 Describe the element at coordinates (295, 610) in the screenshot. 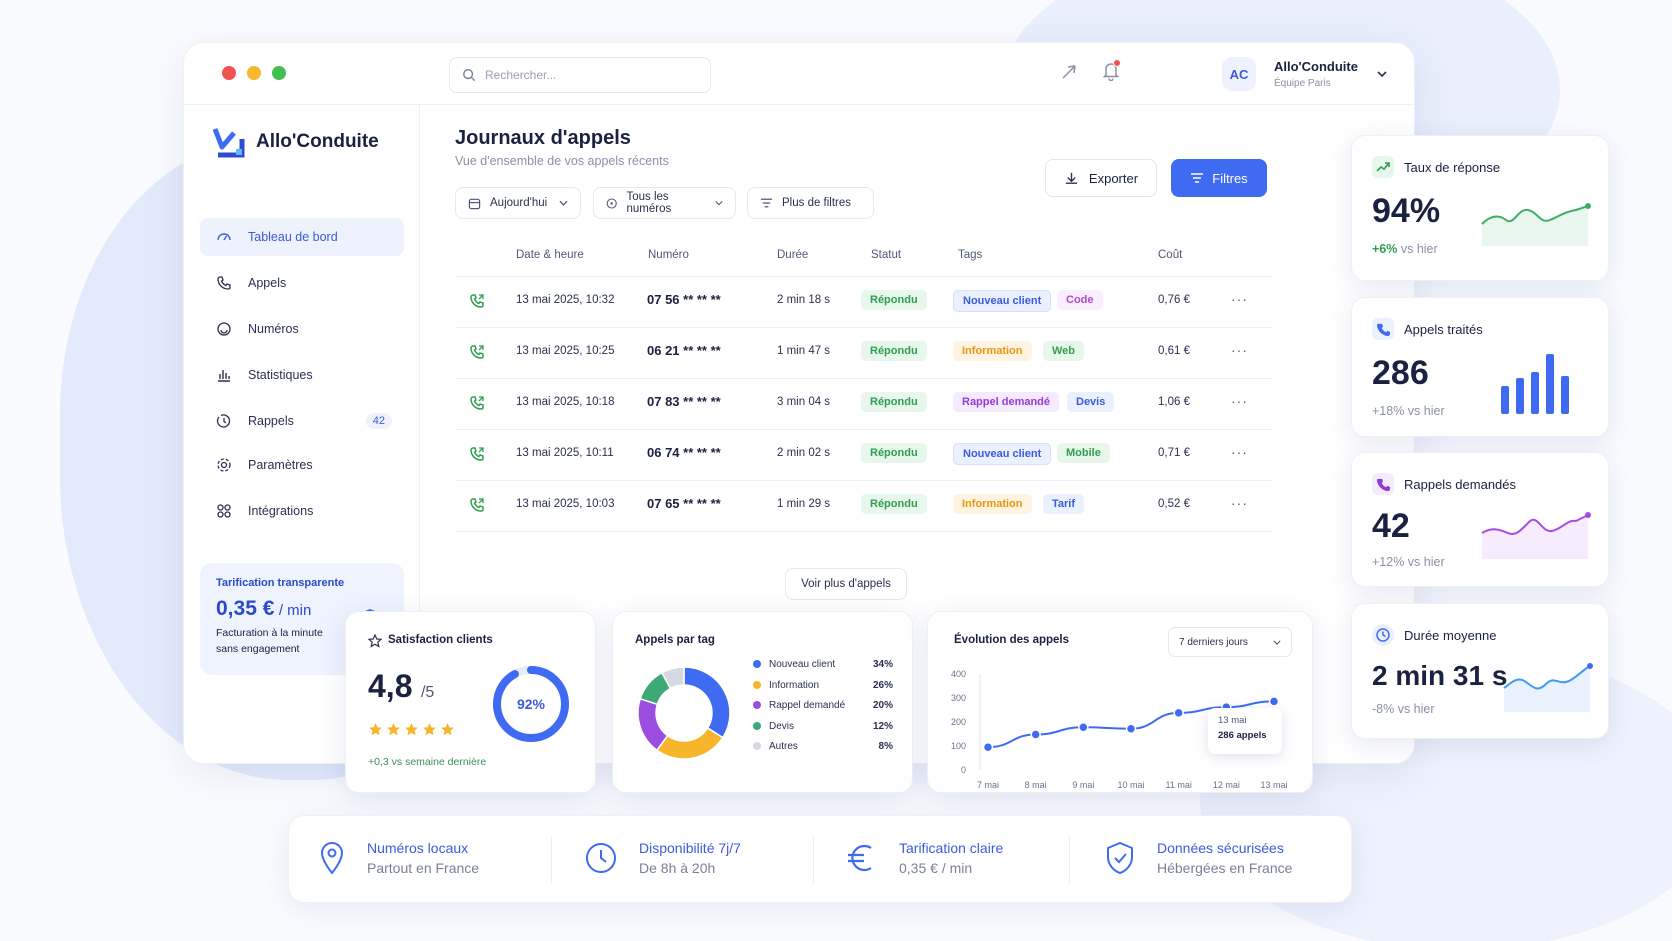

I see `pricing-unit: / min` at that location.